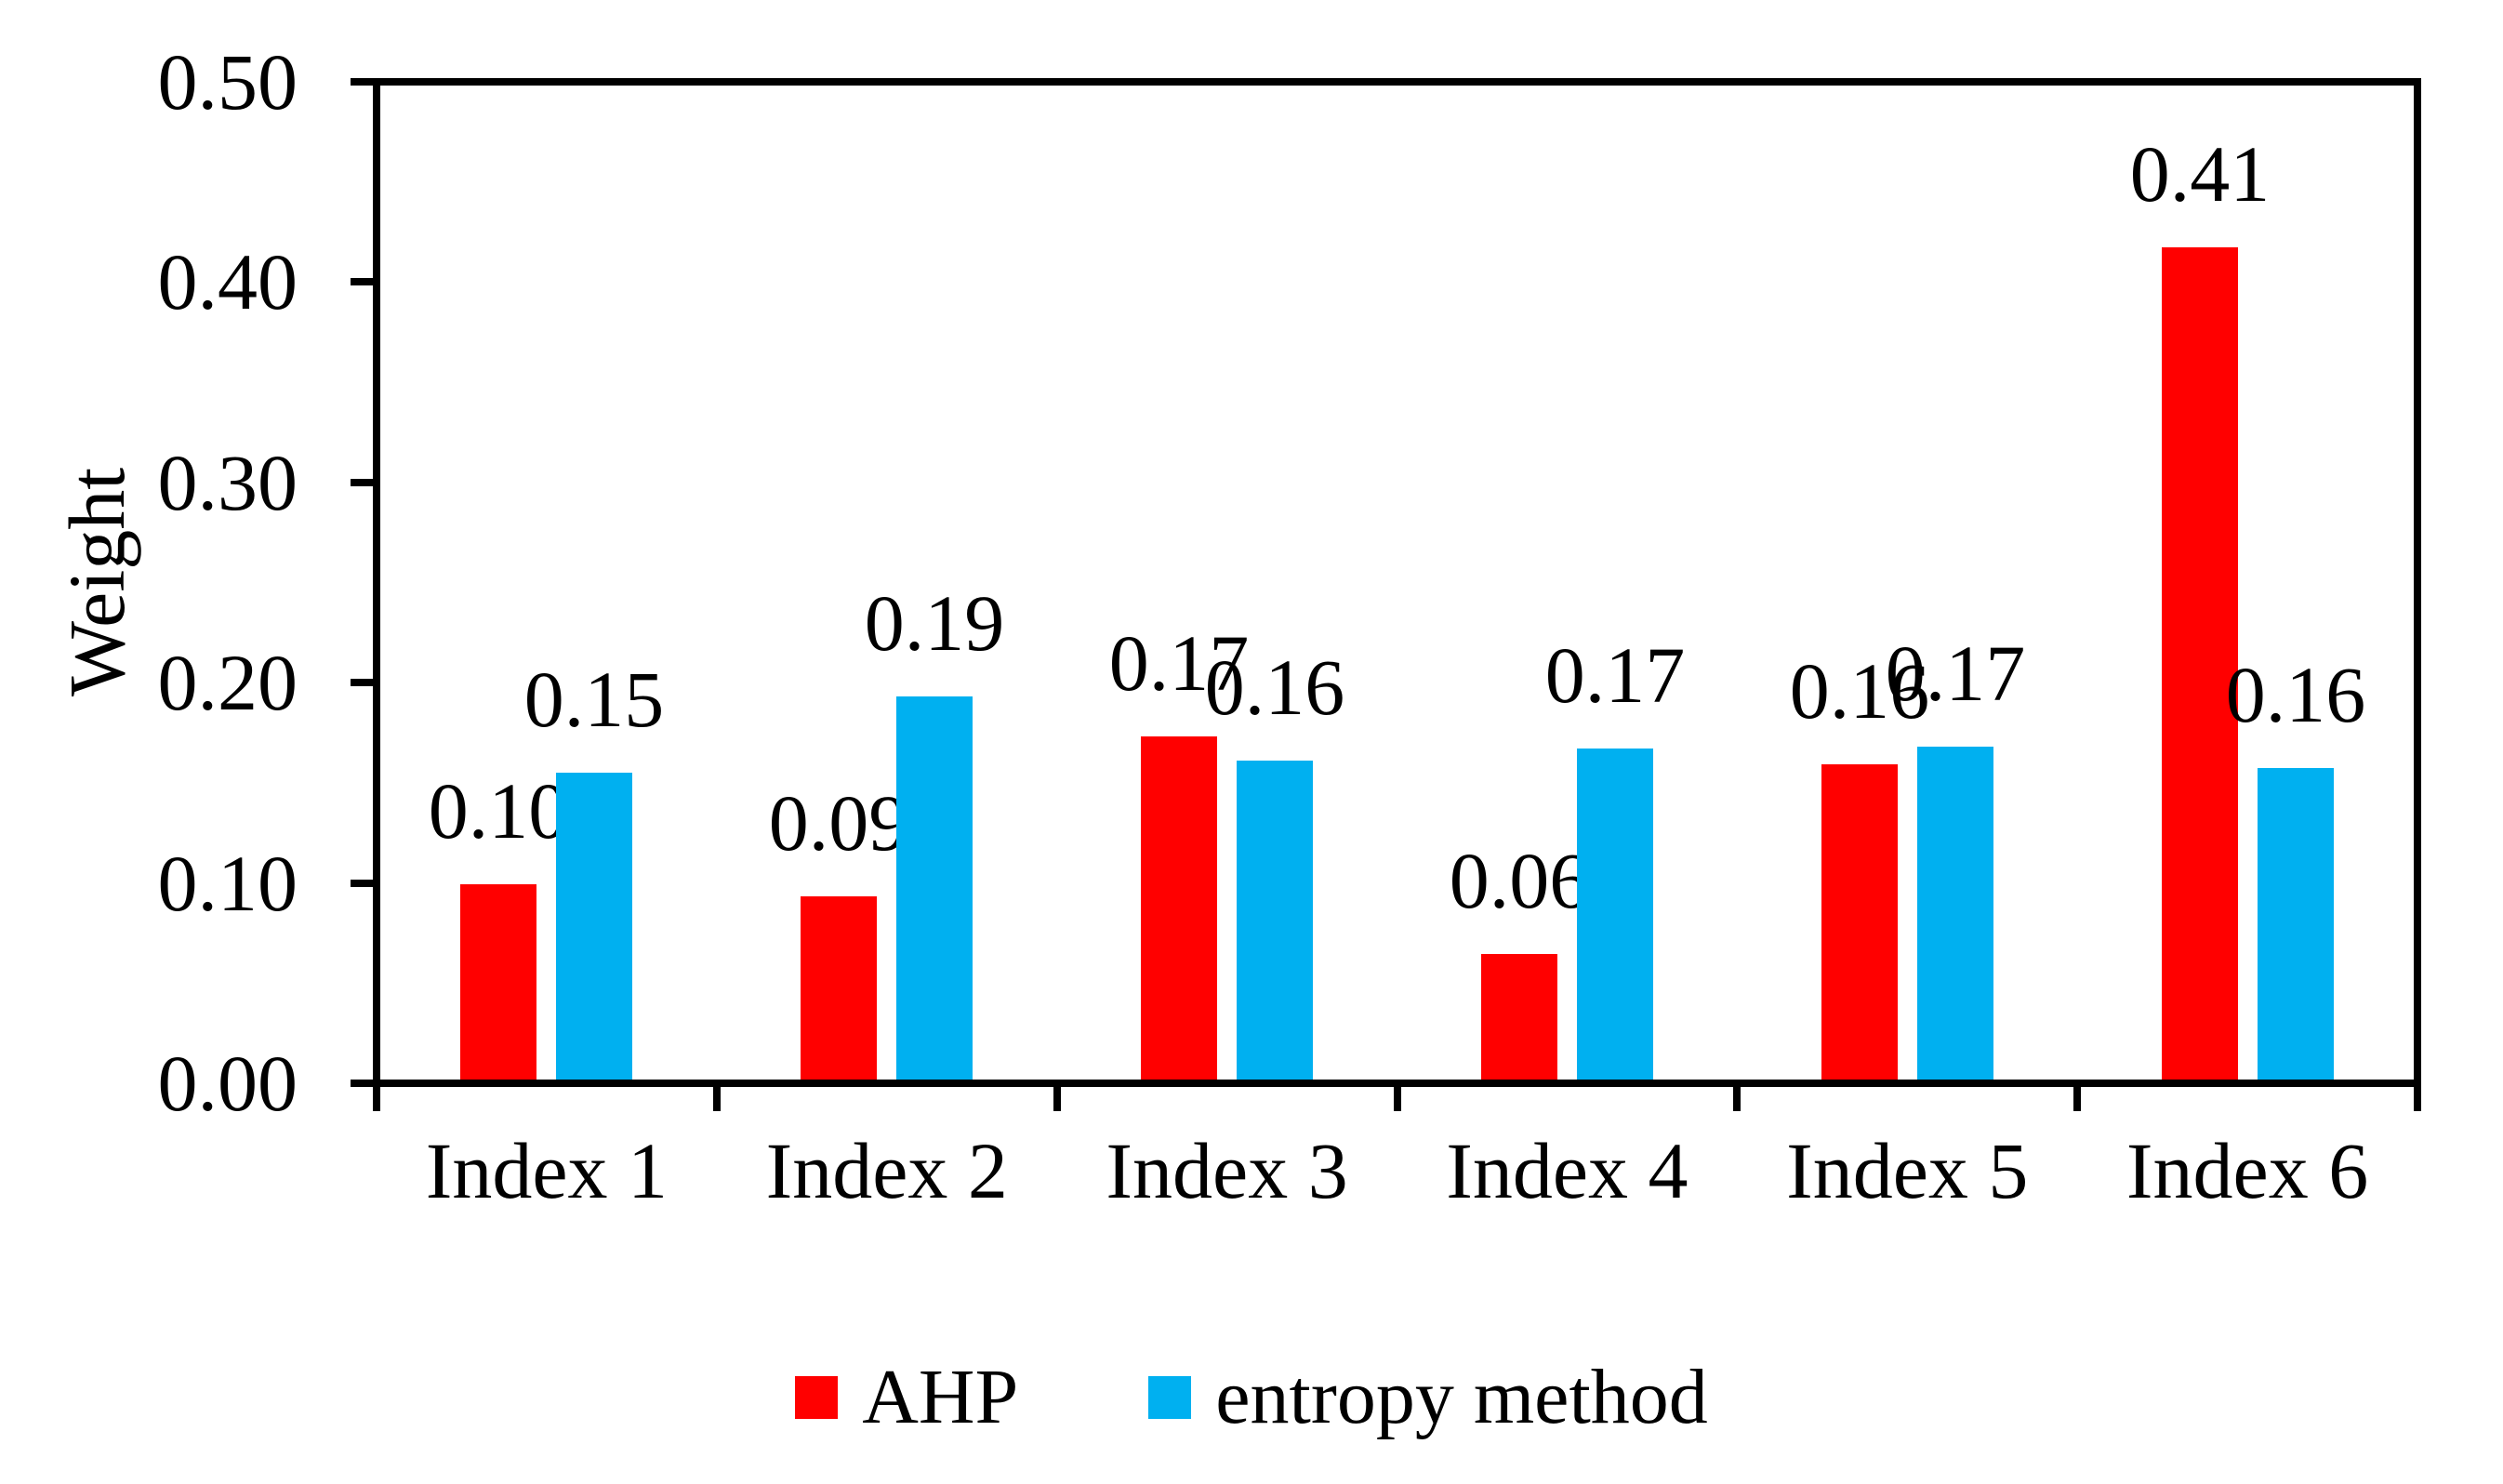  I want to click on legend-label-ahp: AHP, so click(941, 1397).